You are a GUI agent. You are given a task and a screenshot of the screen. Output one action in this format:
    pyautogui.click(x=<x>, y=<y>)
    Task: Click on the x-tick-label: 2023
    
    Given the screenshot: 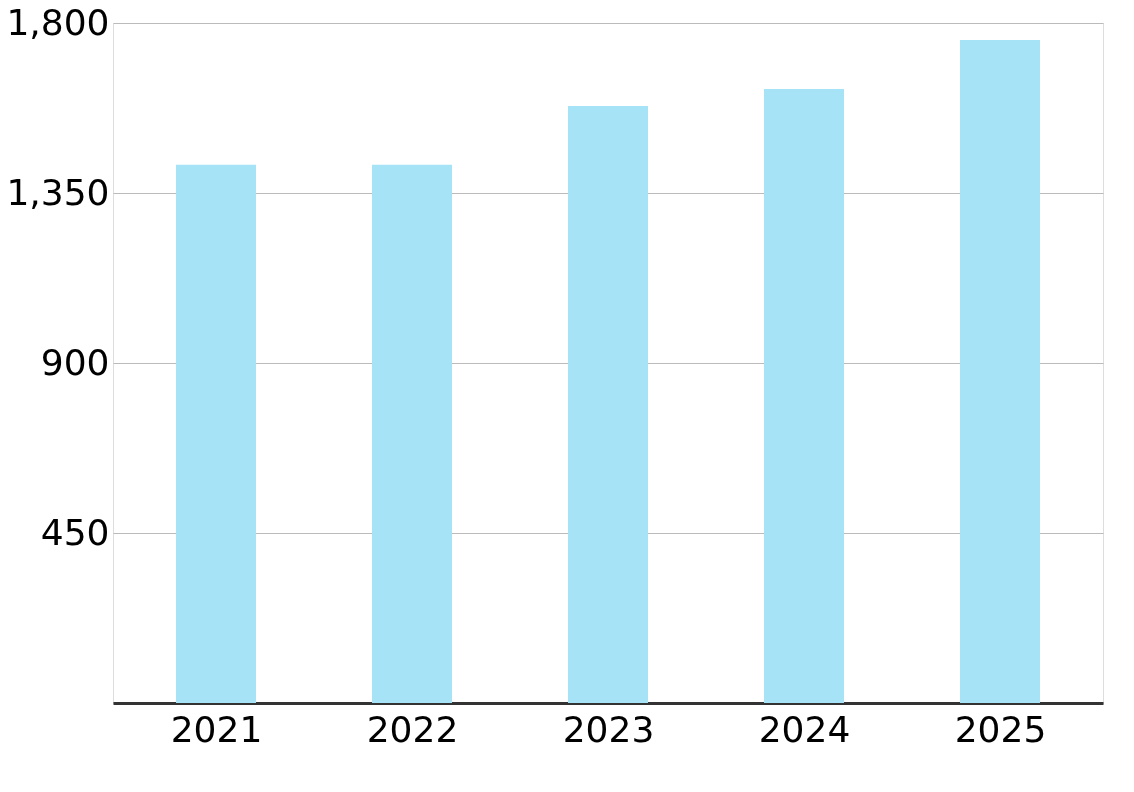 What is the action you would take?
    pyautogui.click(x=608, y=729)
    